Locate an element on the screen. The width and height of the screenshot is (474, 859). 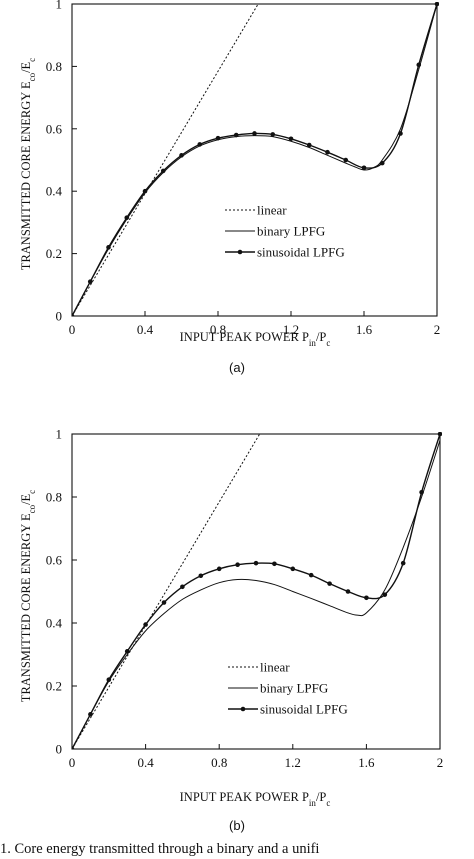
y-tick-label-b: 0 is located at coordinates (59, 749).